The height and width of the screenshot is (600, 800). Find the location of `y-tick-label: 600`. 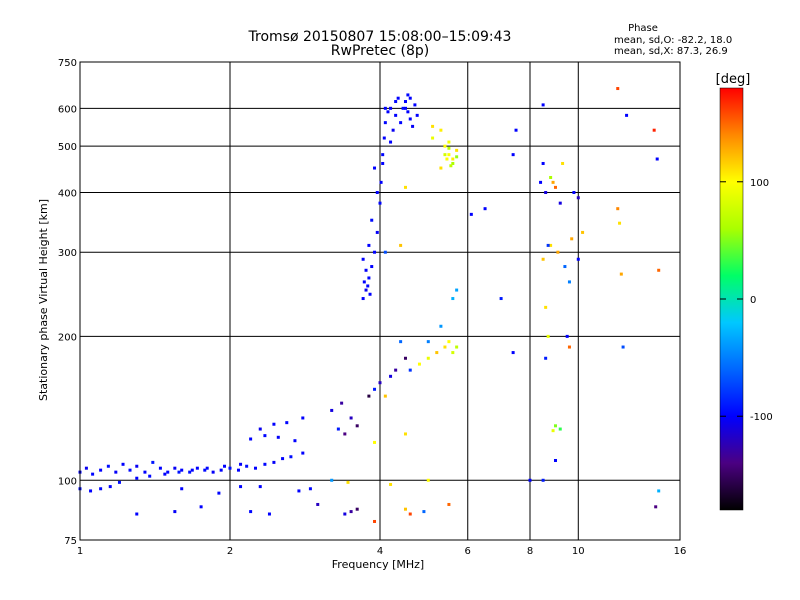

y-tick-label: 600 is located at coordinates (67, 109).